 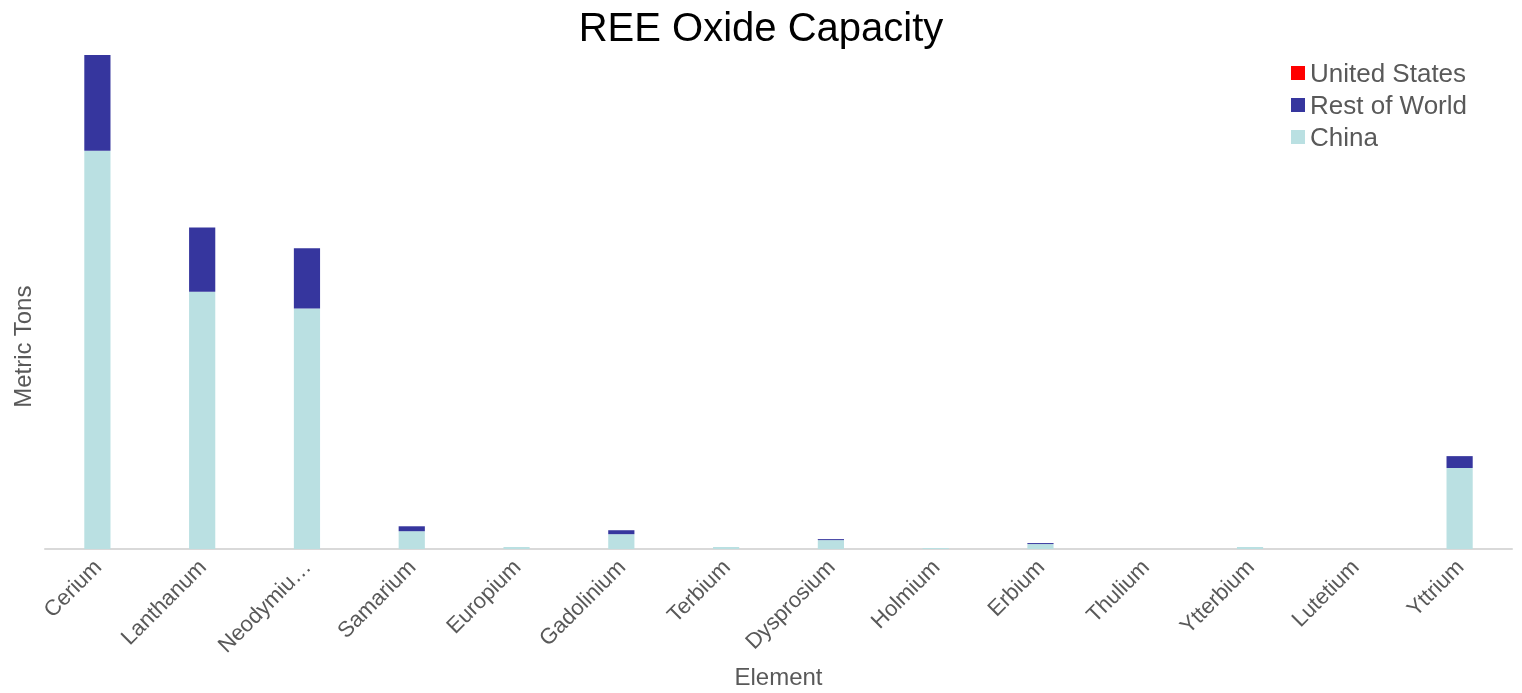 I want to click on legend-label: China, so click(x=1344, y=137).